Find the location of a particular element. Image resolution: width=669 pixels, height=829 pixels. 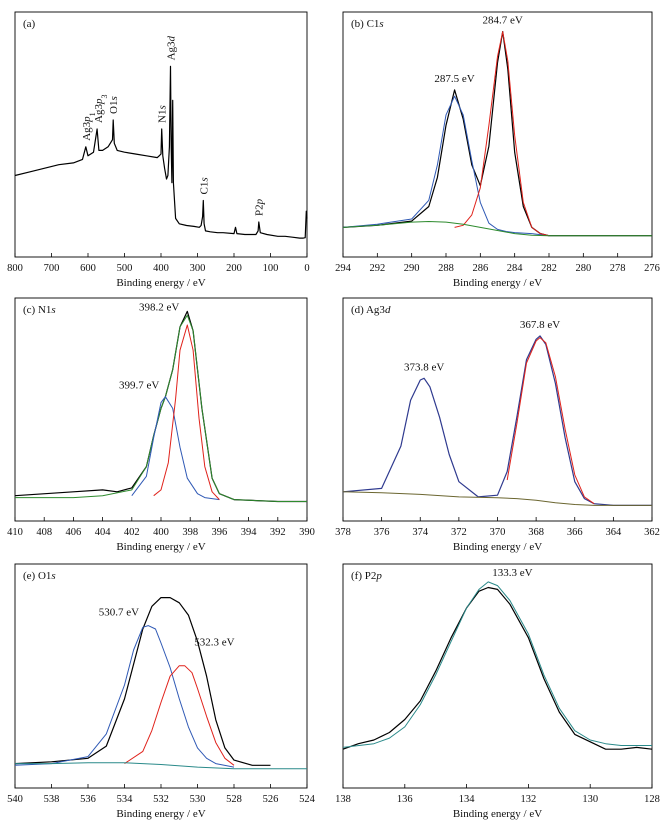

x-tick-label: 288 is located at coordinates (446, 268).